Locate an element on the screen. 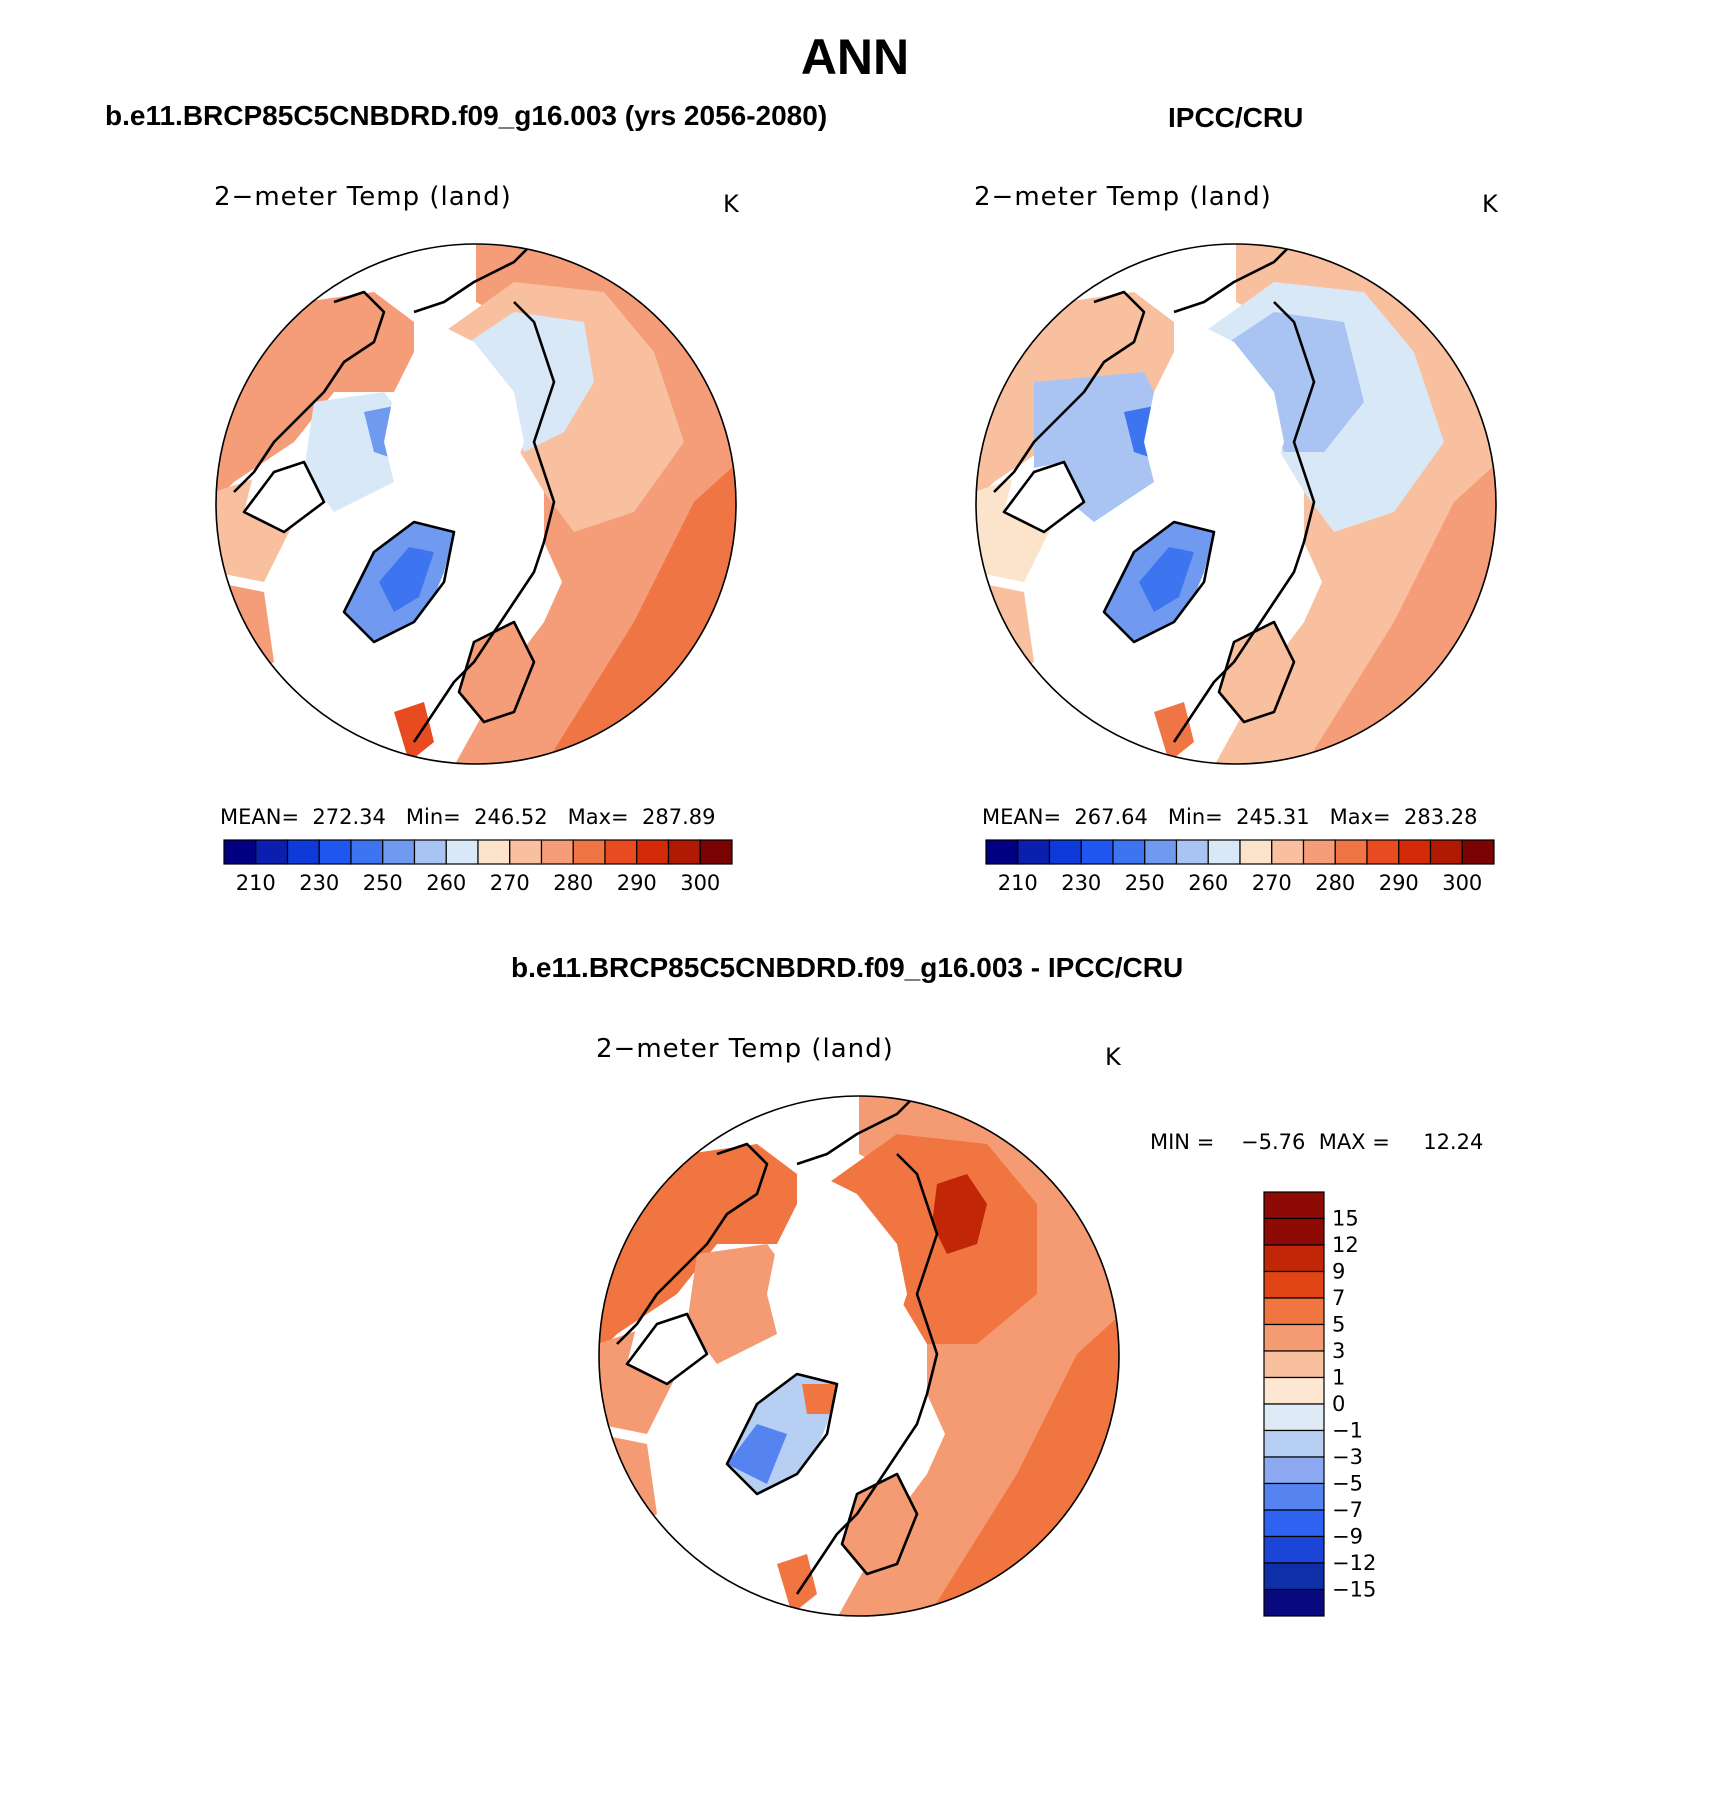 The width and height of the screenshot is (1710, 1813). bottom-coastline-na is located at coordinates (692, 1264).